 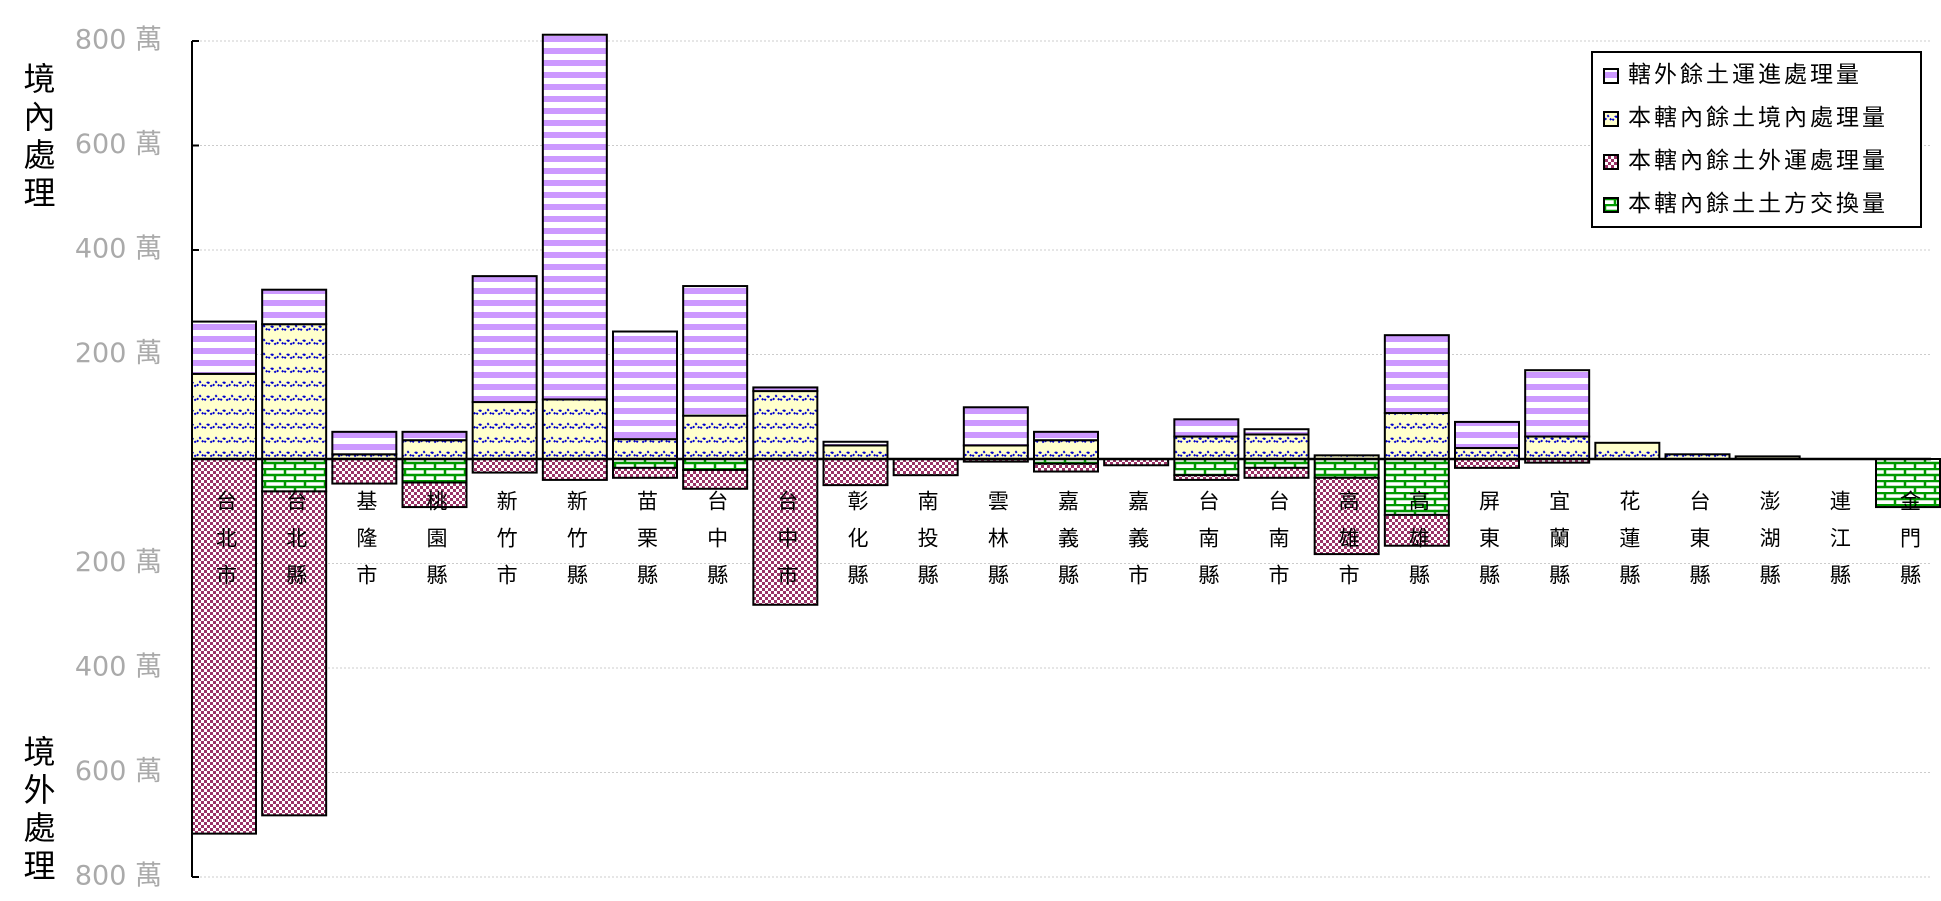 I want to click on legend-label: 本轄內餘土土方交換量, so click(x=1758, y=204).